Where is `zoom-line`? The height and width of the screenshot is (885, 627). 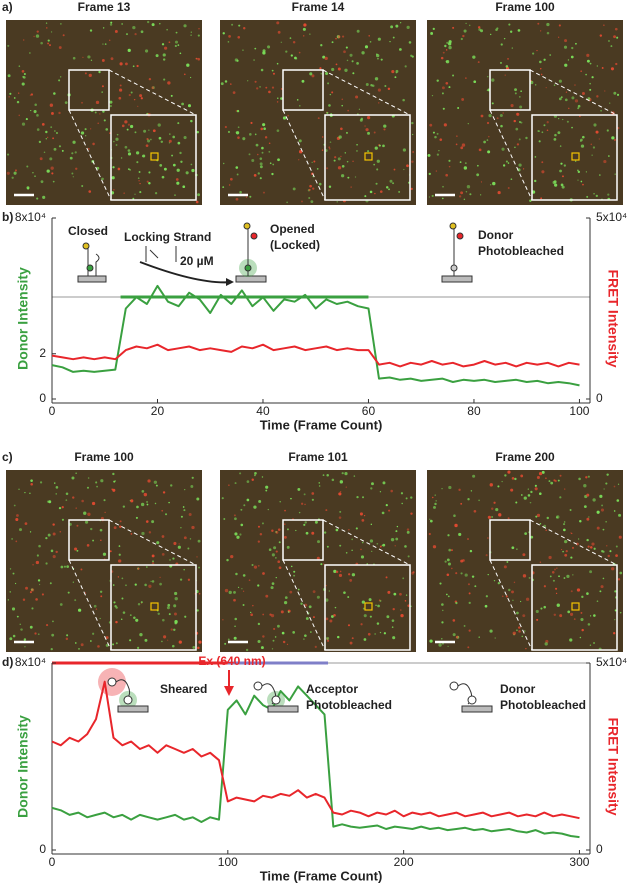
zoom-line is located at coordinates (304, 155).